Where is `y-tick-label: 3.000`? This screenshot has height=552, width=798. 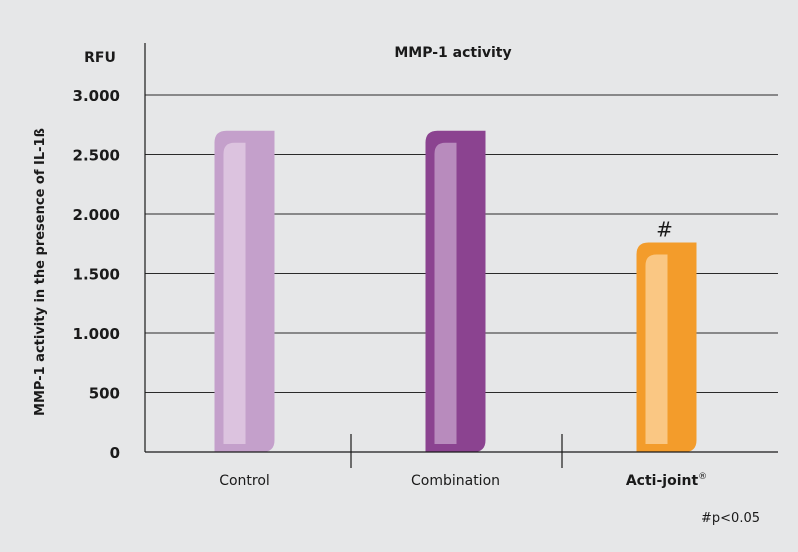
y-tick-label: 3.000 is located at coordinates (96, 96).